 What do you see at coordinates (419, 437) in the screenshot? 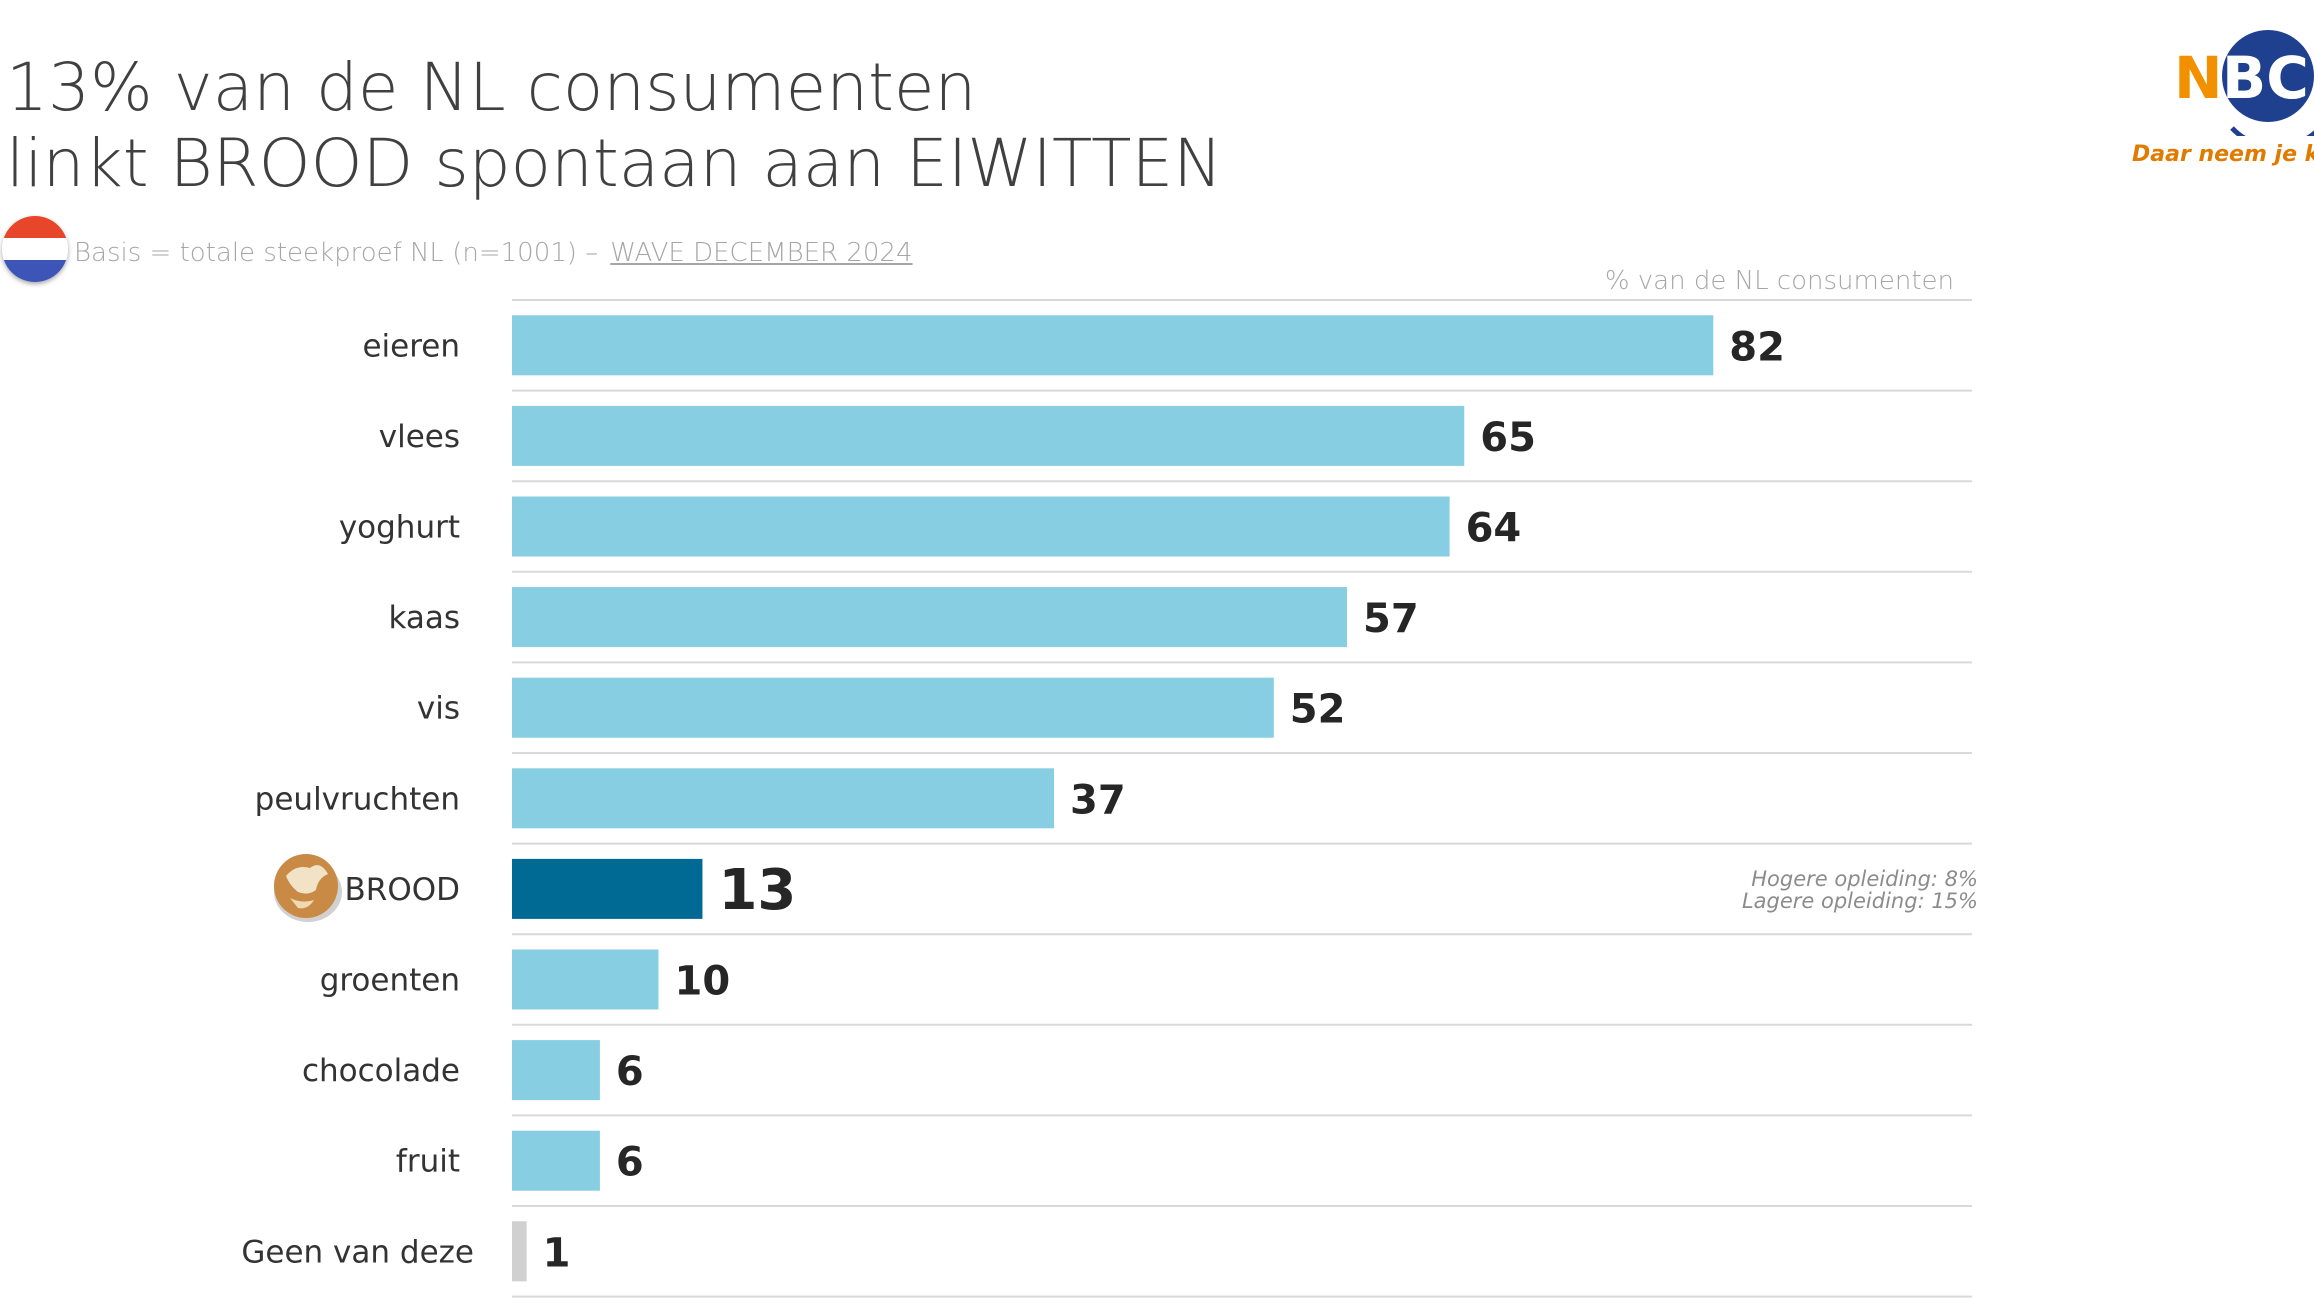
I see `category-label: vlees` at bounding box center [419, 437].